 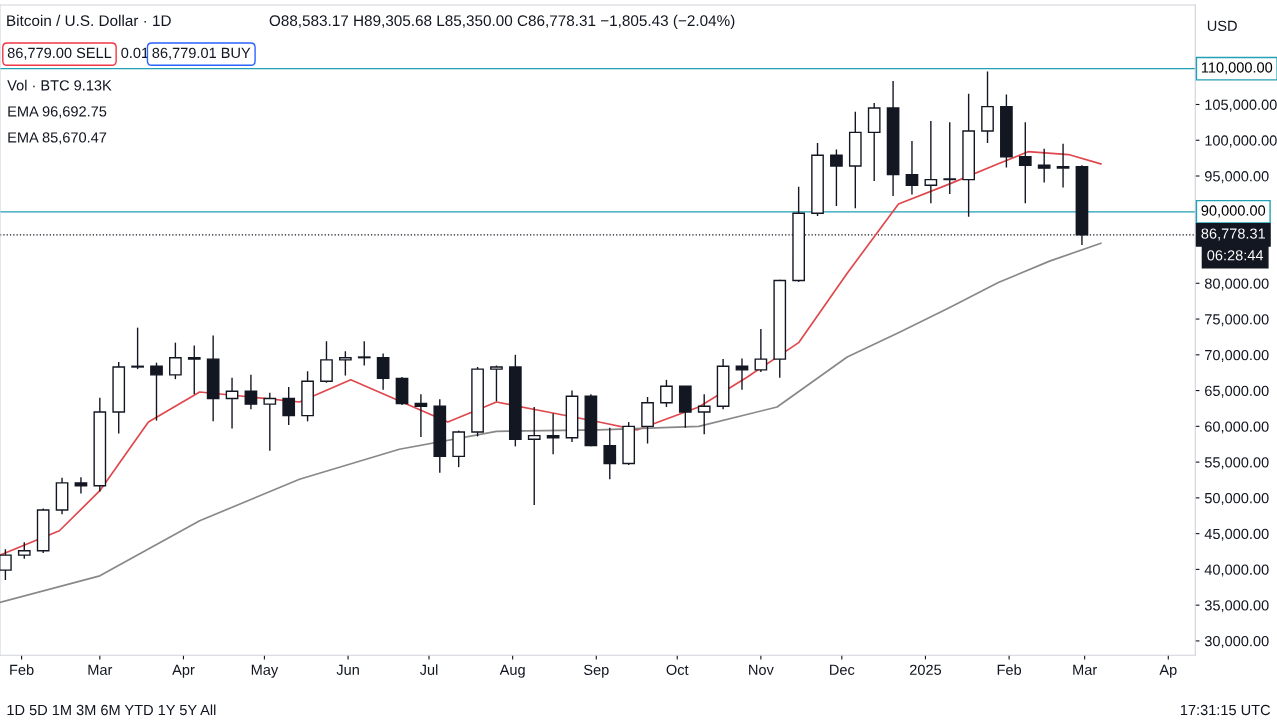 I want to click on annotation: EMA 85,670.47, so click(x=57, y=138).